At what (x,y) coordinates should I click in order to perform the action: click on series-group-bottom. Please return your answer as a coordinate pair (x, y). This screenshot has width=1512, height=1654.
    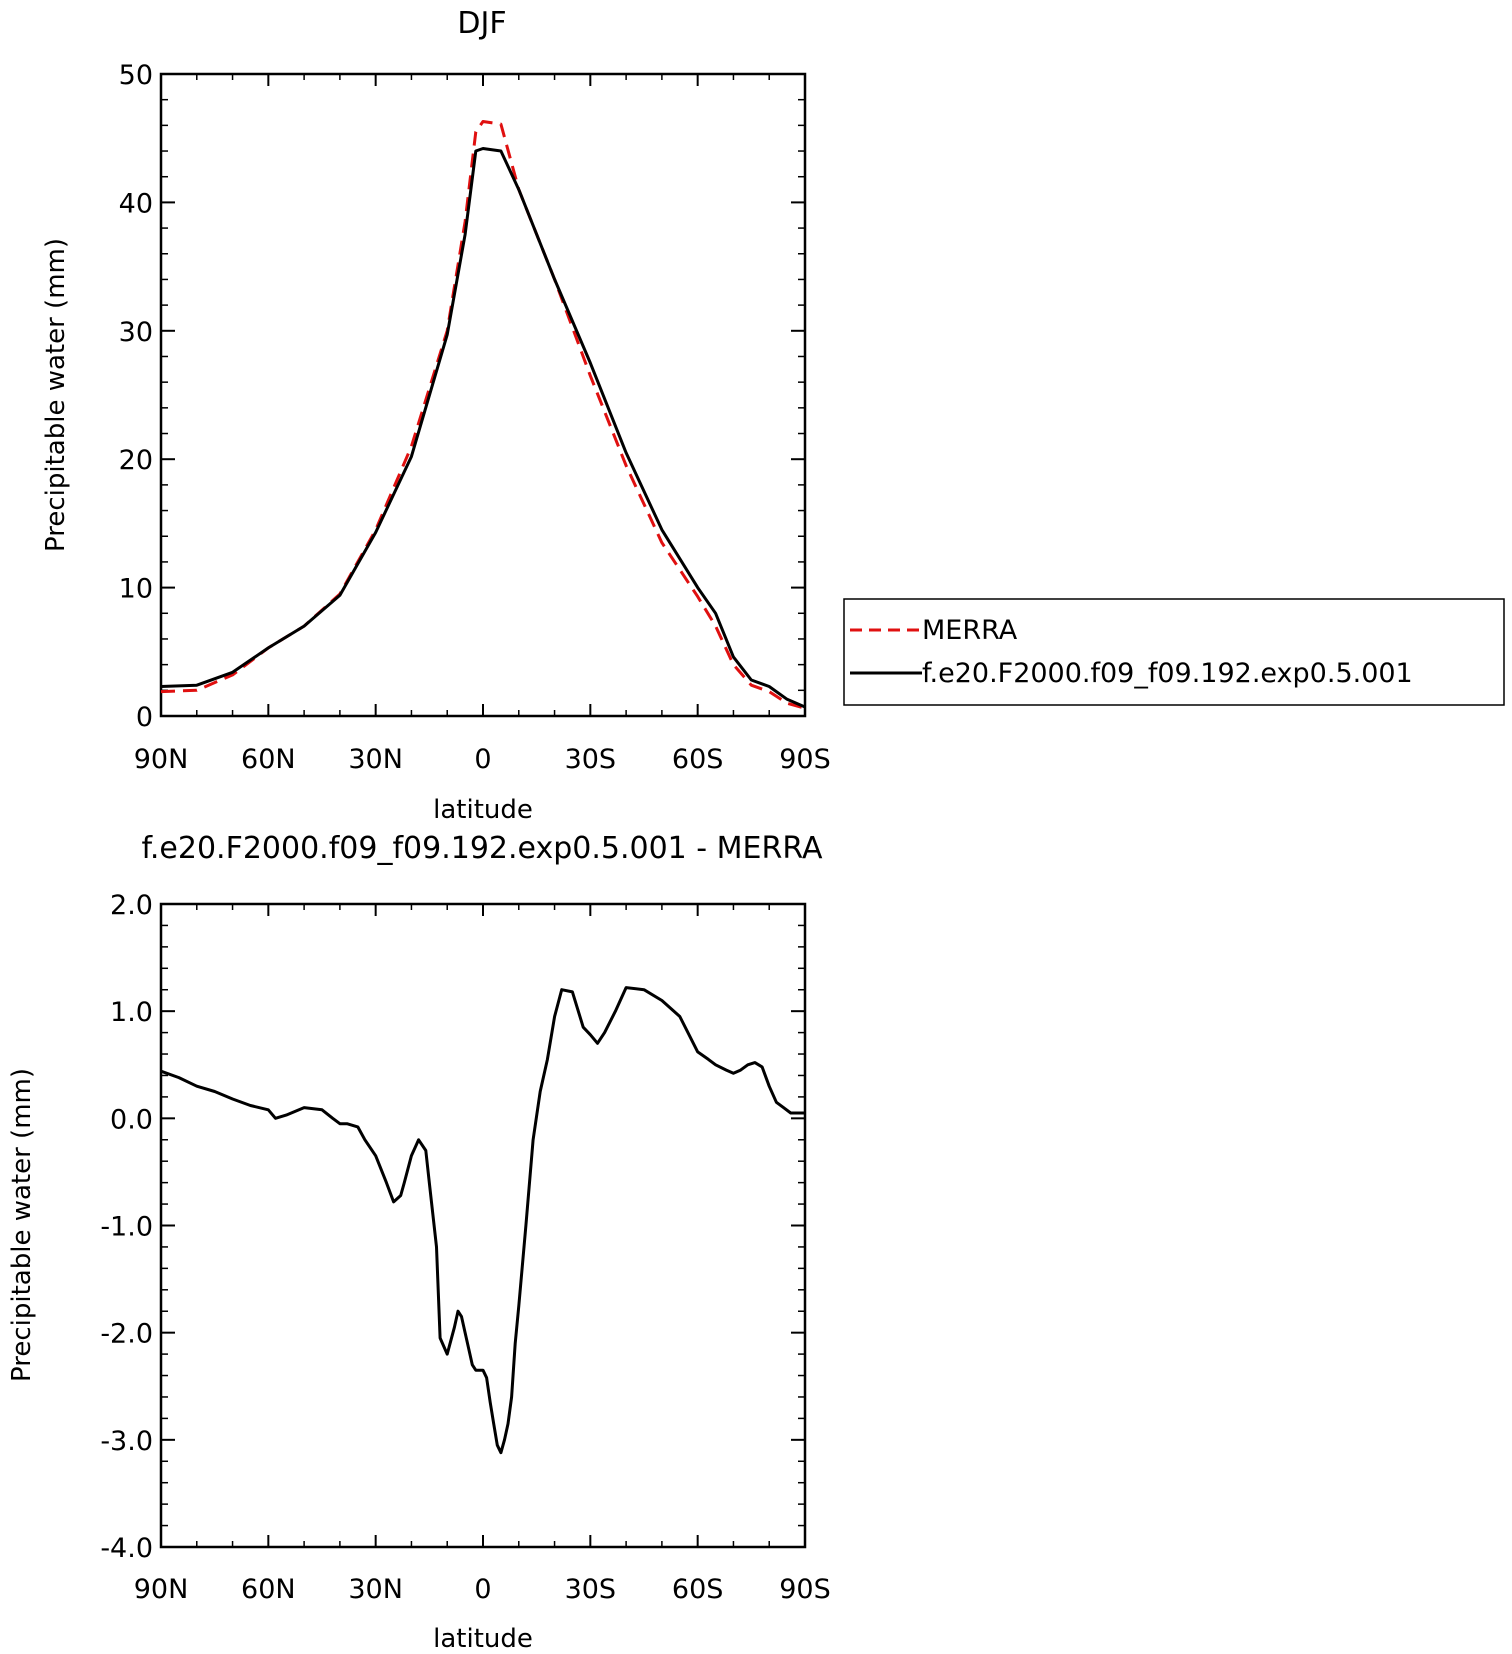
    Looking at the image, I should click on (482, 1220).